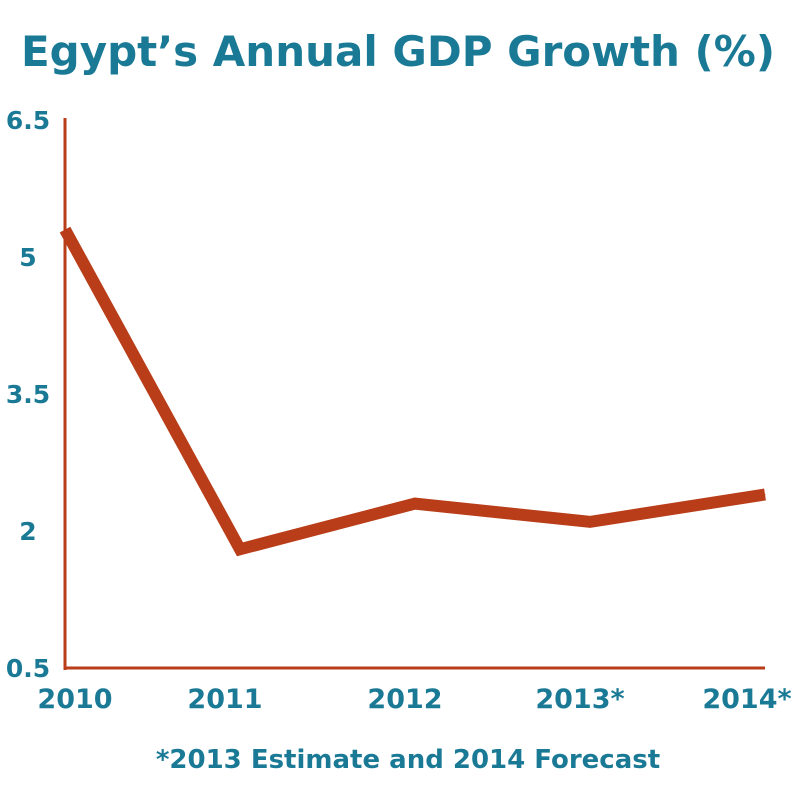 Image resolution: width=800 pixels, height=800 pixels. I want to click on y-axis-tick-labels: 0.5 2 3.5 5 6.5, so click(28, 394).